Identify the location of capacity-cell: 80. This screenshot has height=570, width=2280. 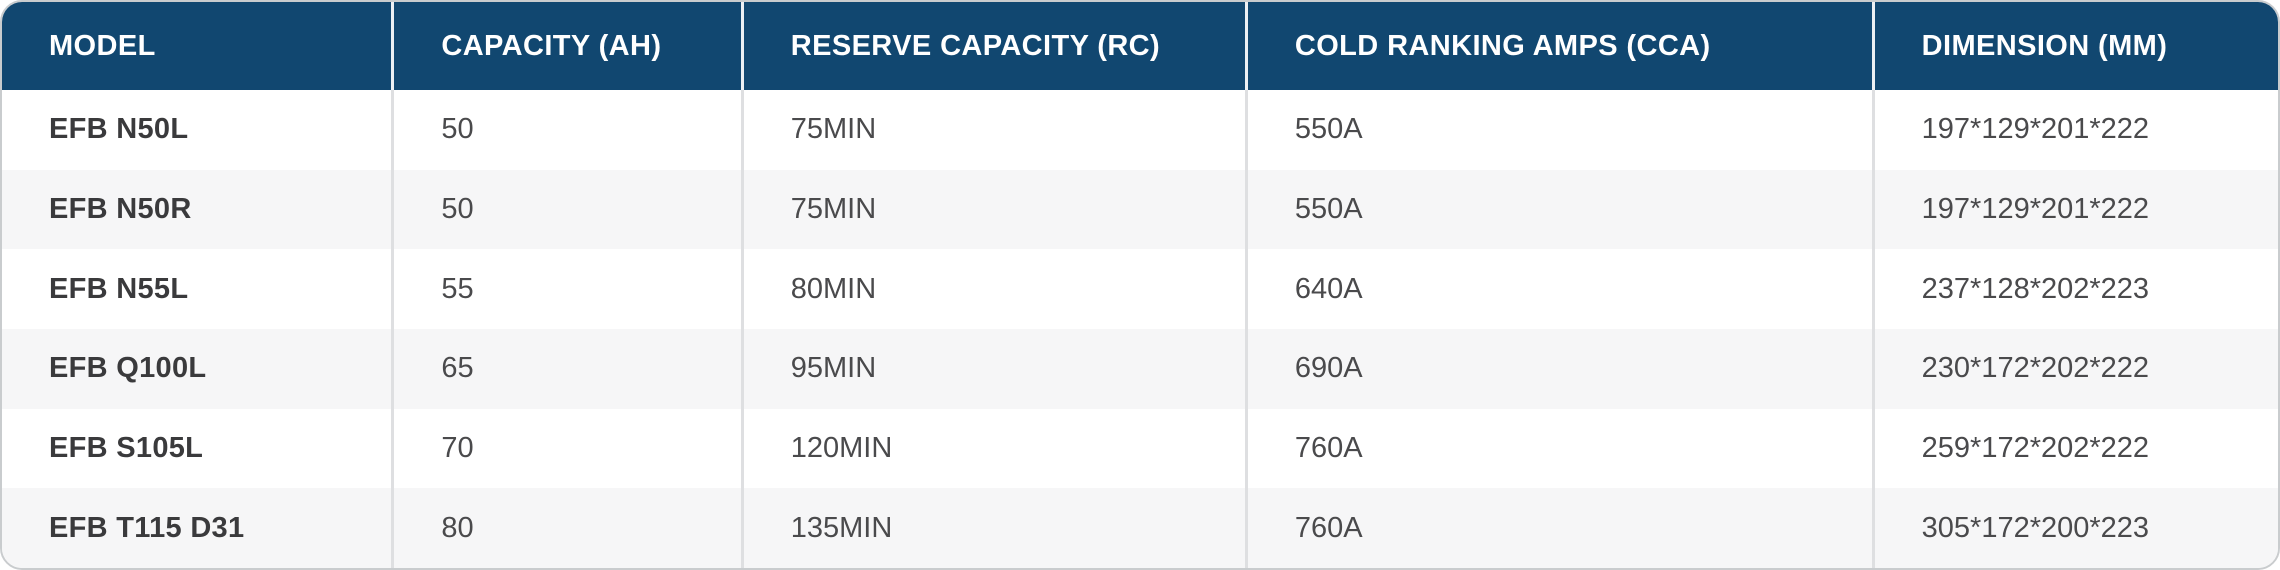
(569, 528).